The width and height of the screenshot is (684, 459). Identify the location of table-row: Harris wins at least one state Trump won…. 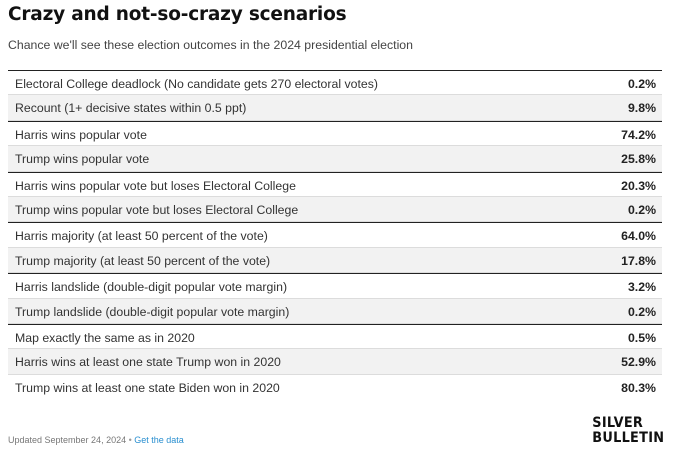
(335, 362).